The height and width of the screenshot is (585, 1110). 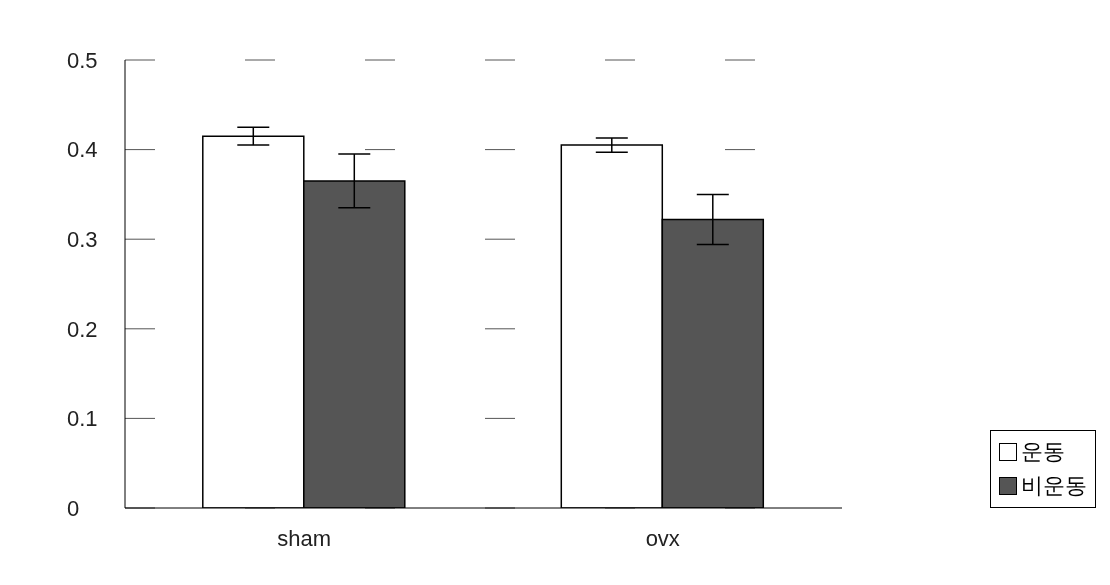 I want to click on y-tick-label: 0.4, so click(x=82, y=150).